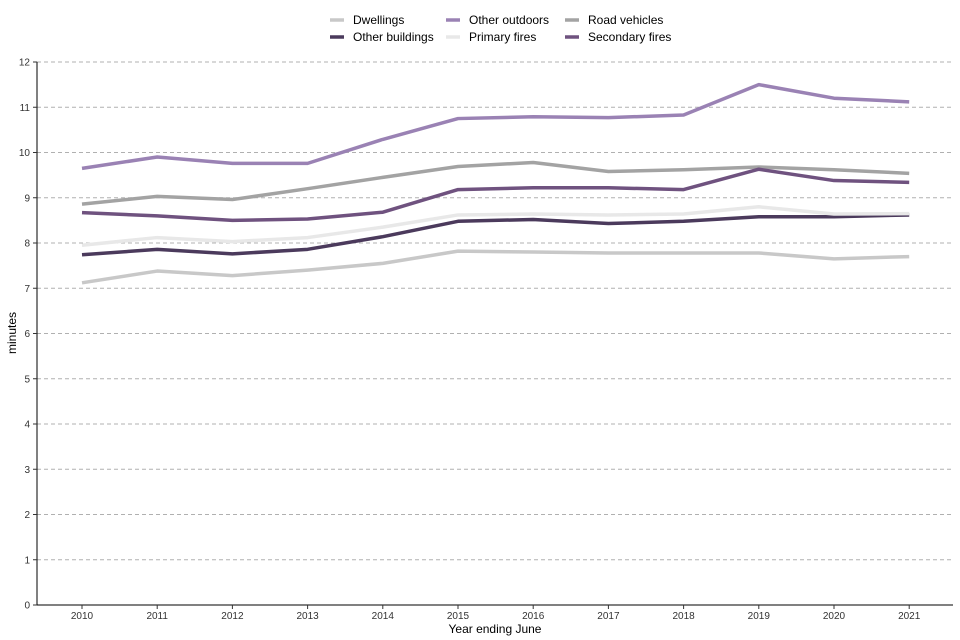 The width and height of the screenshot is (960, 640). What do you see at coordinates (25, 63) in the screenshot?
I see `y-tick-label: 12` at bounding box center [25, 63].